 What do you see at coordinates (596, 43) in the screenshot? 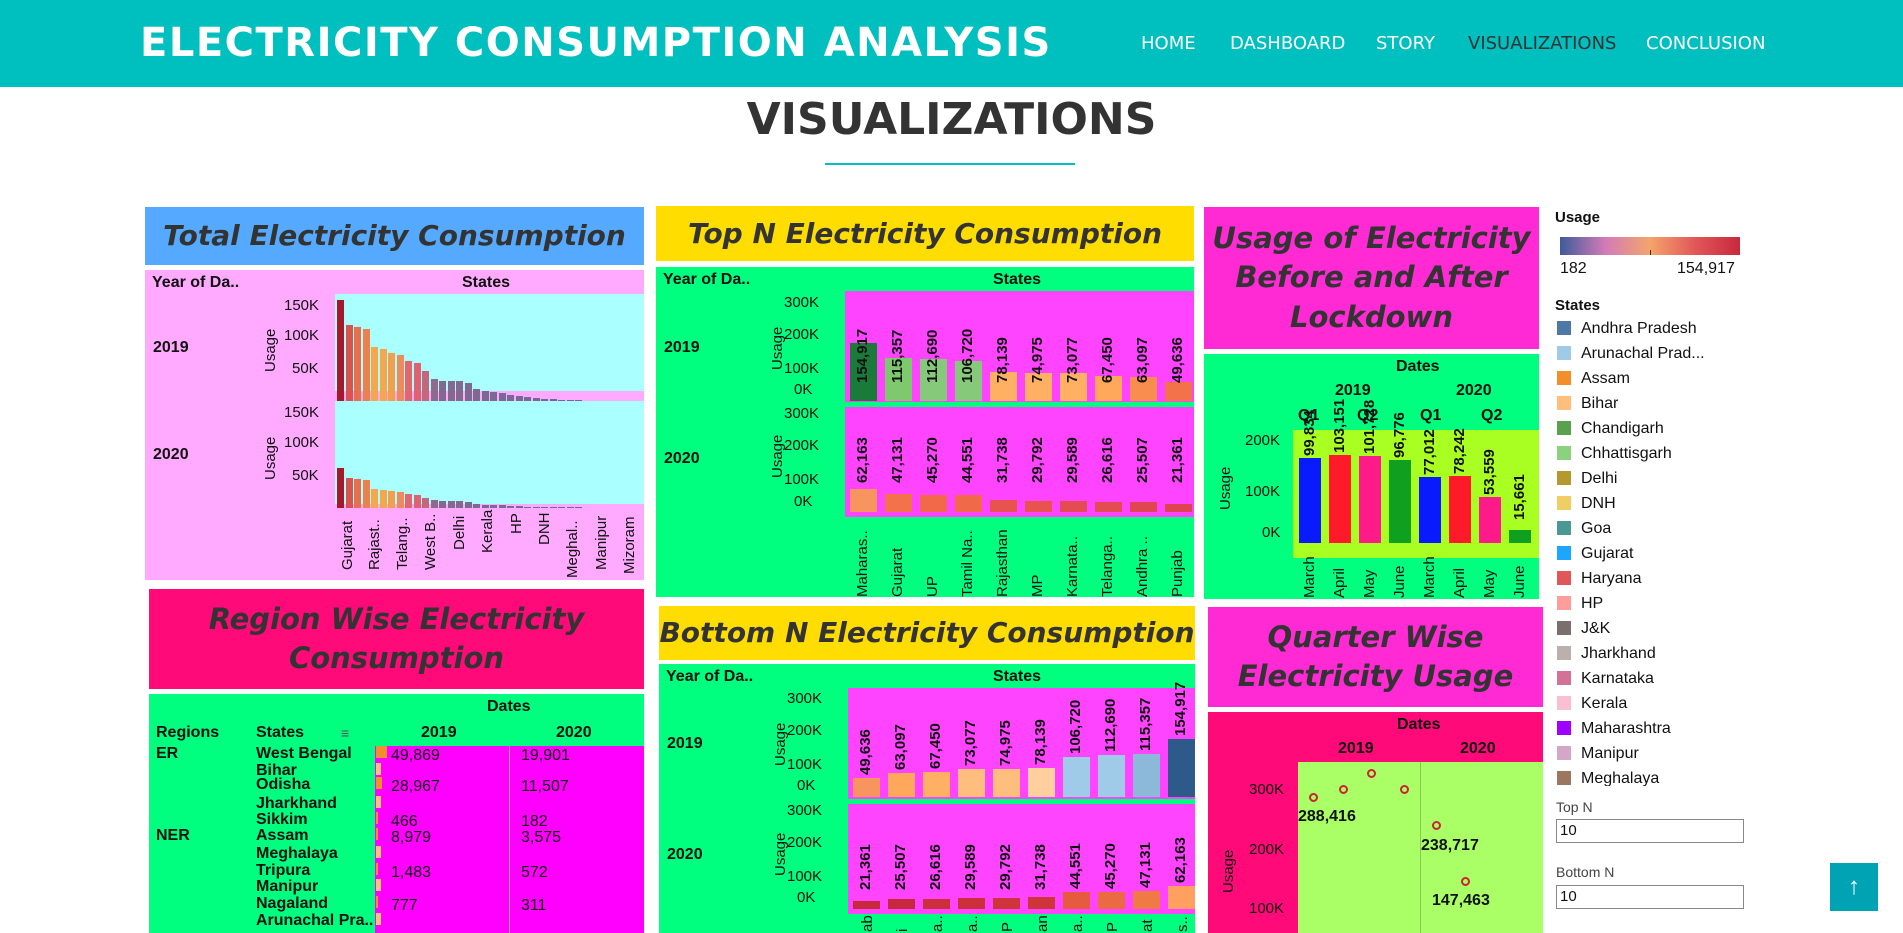
I see `site-brand: ELECTRICITY CONSUMPTION ANALYSIS` at bounding box center [596, 43].